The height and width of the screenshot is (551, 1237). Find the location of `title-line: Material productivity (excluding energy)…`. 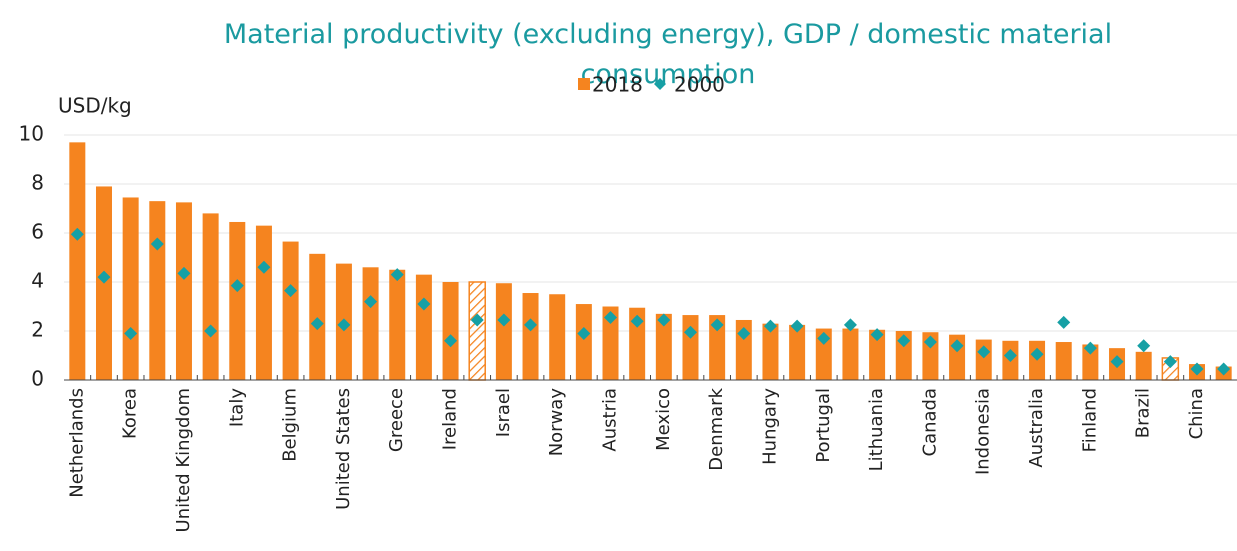

title-line: Material productivity (excluding energy)… is located at coordinates (668, 34).